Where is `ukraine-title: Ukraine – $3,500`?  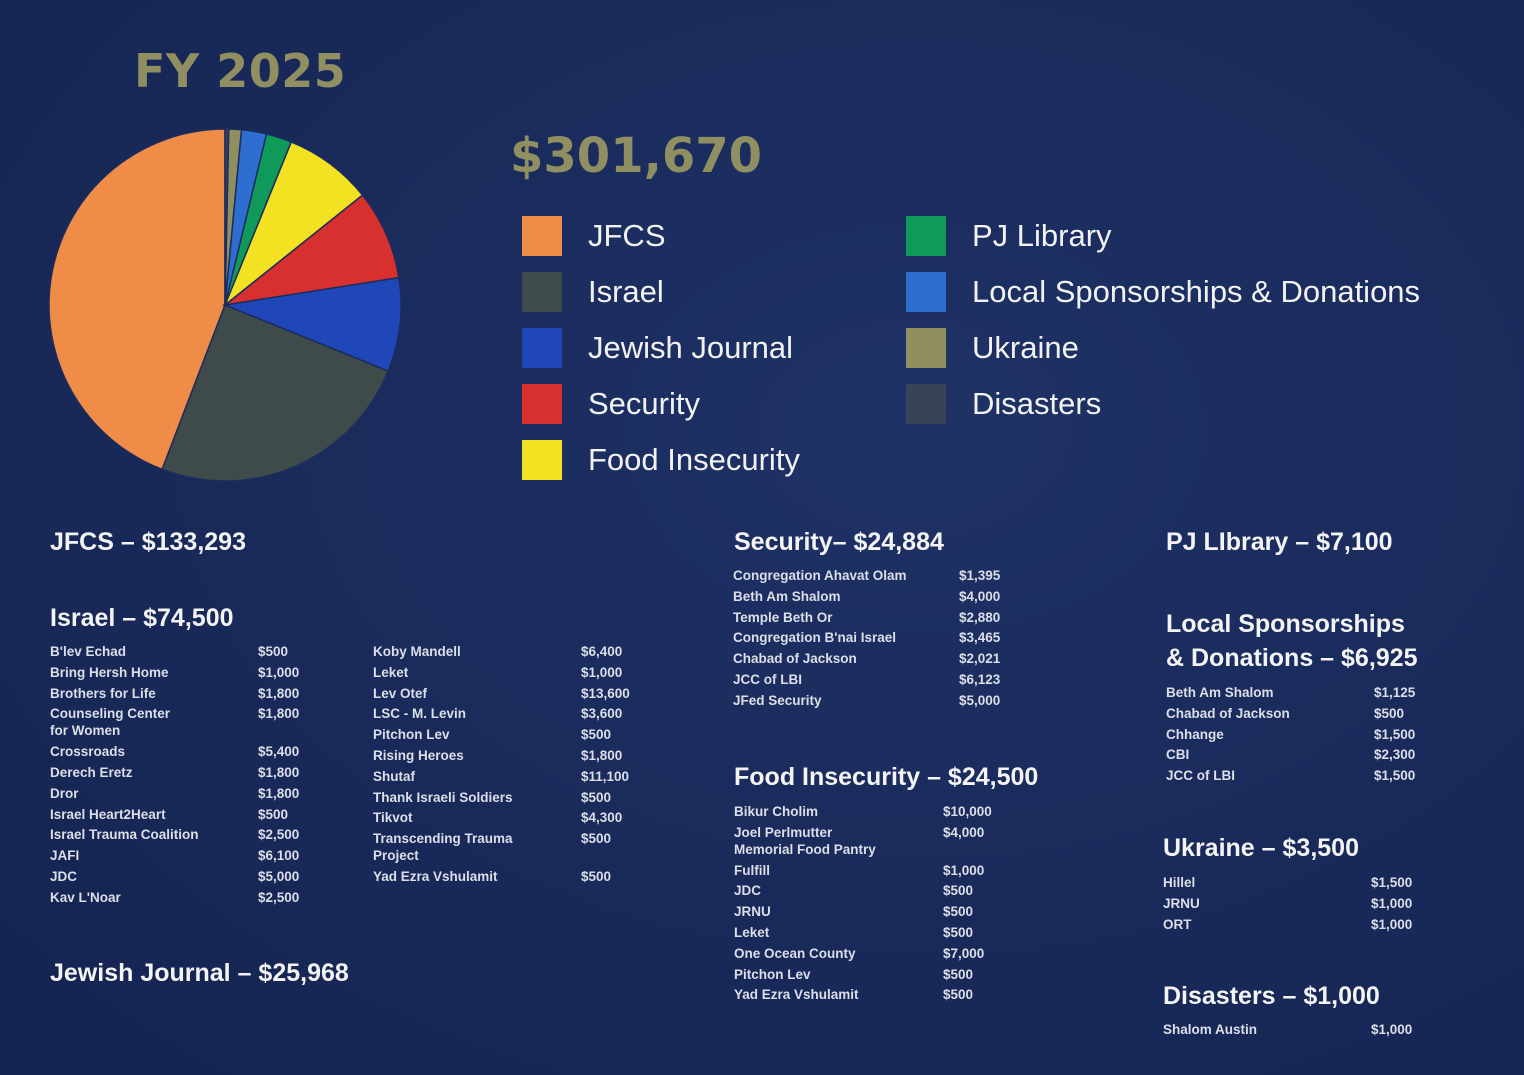
ukraine-title: Ukraine – $3,500 is located at coordinates (1261, 848).